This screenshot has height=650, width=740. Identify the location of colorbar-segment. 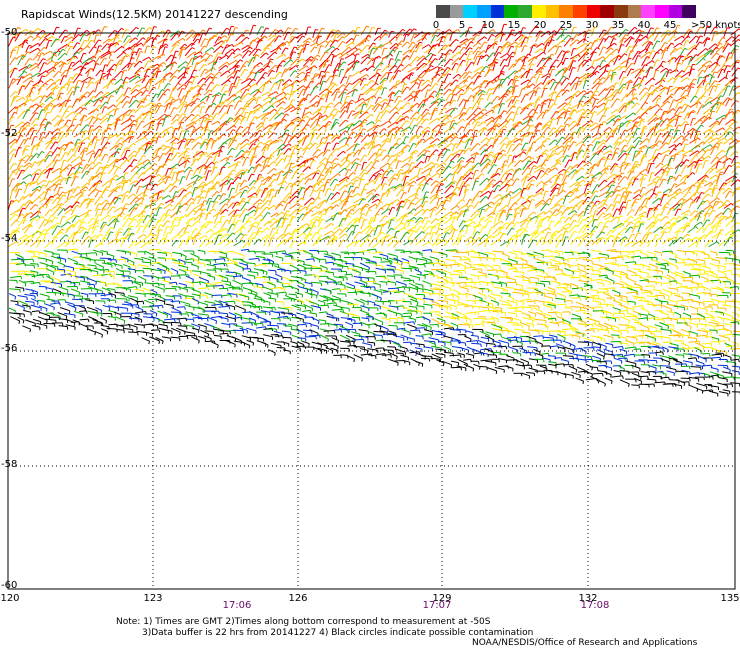
(511, 11).